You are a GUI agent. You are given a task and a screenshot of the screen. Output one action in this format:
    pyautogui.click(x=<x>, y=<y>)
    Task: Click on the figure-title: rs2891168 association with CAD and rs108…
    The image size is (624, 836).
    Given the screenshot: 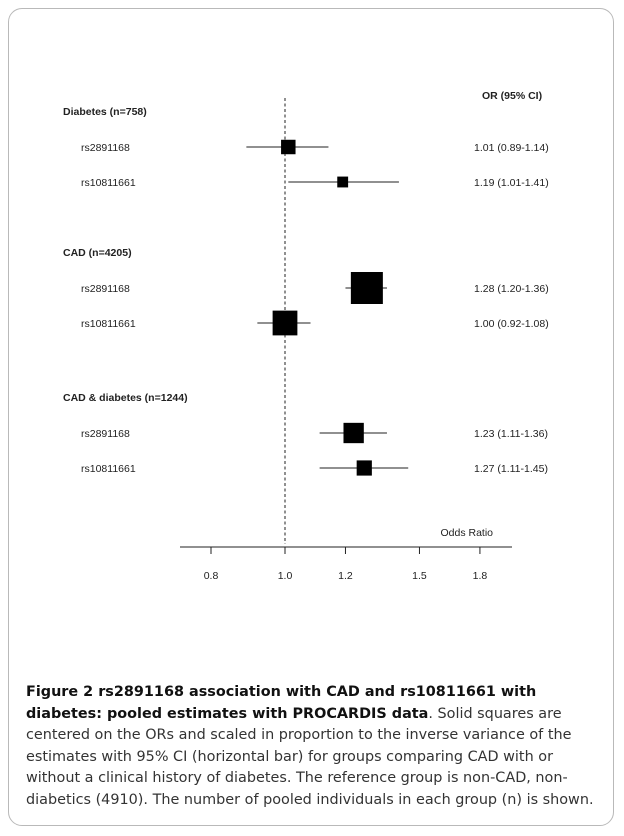 What is the action you would take?
    pyautogui.click(x=281, y=703)
    